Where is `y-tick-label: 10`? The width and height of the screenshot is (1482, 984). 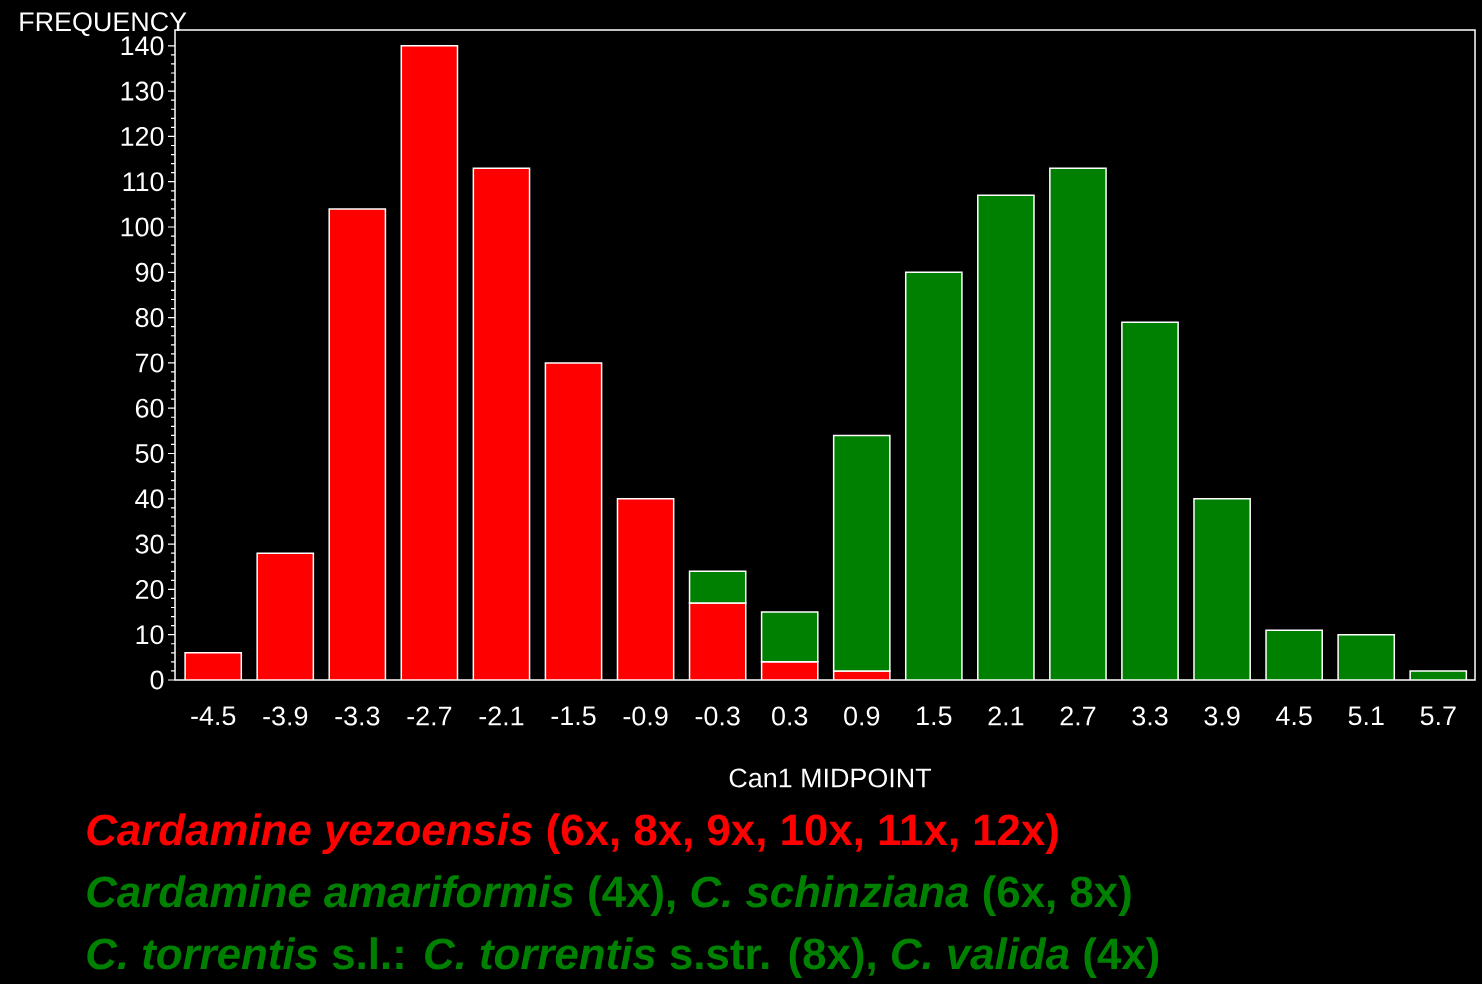 y-tick-label: 10 is located at coordinates (150, 635).